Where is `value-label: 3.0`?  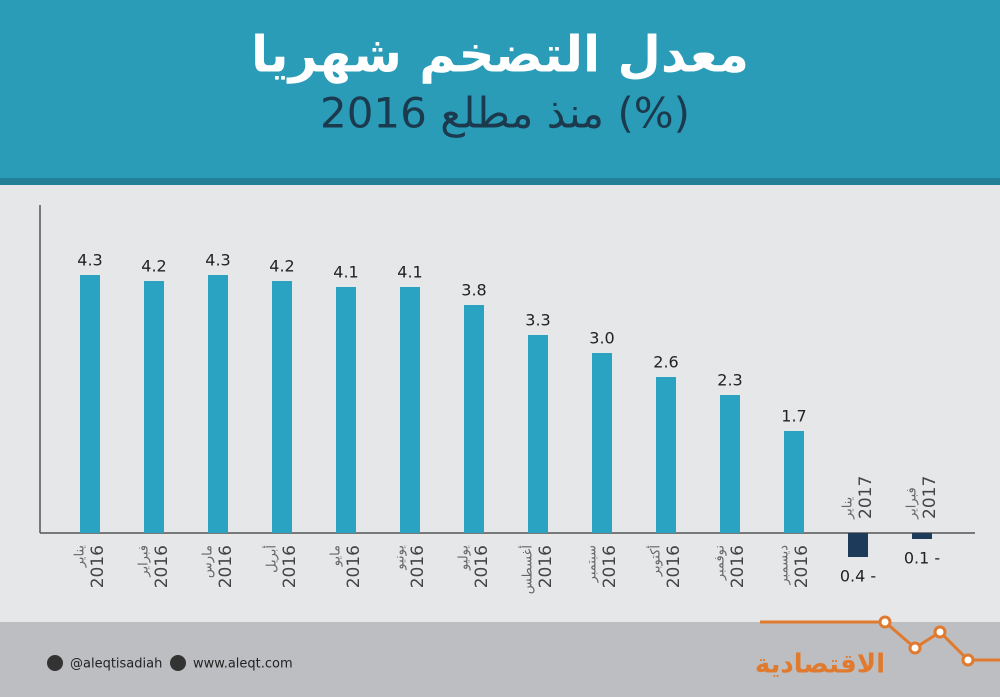 value-label: 3.0 is located at coordinates (601, 338).